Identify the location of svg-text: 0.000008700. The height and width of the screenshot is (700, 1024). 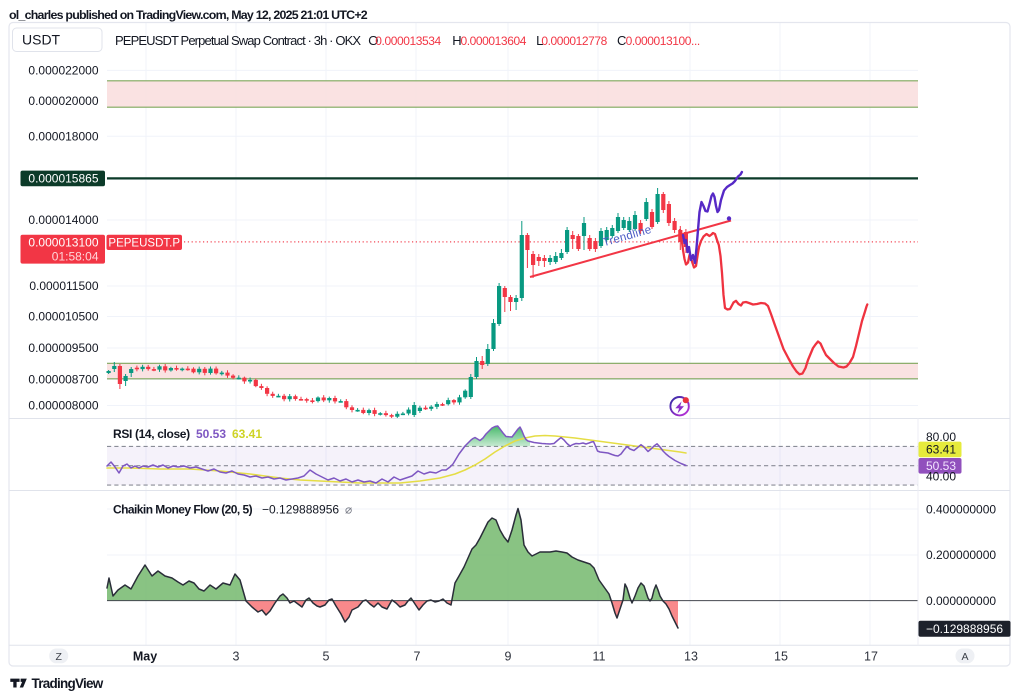
(63, 380).